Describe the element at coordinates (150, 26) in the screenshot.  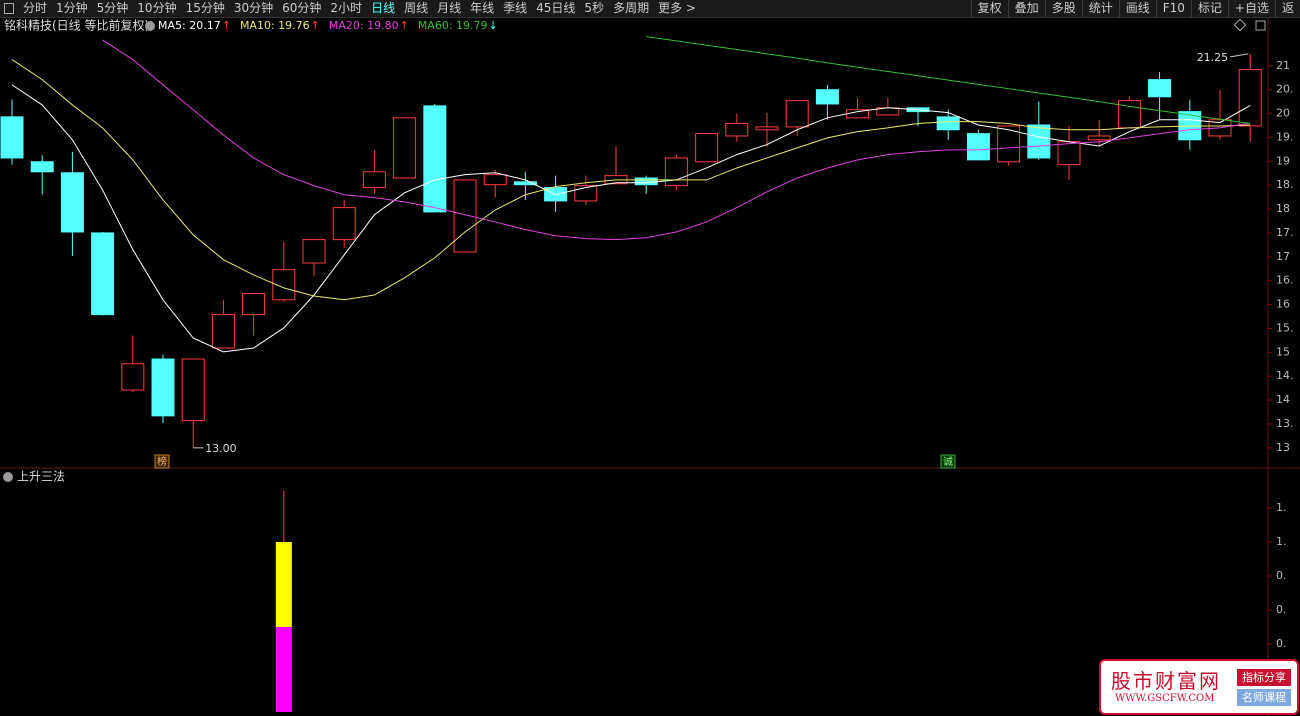
I see `settings-icon` at that location.